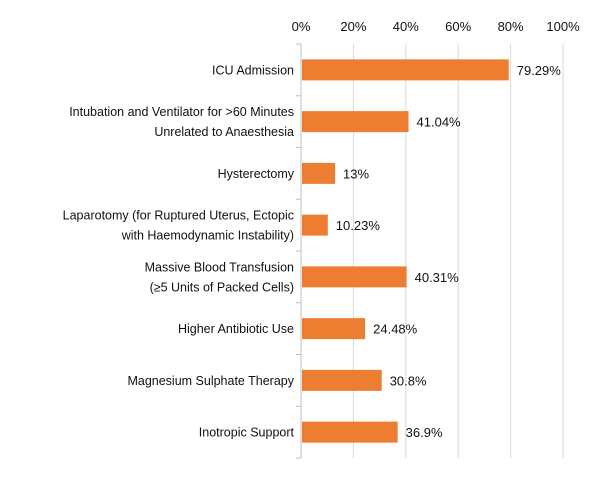  I want to click on category-label: Hysterectomy, so click(256, 174).